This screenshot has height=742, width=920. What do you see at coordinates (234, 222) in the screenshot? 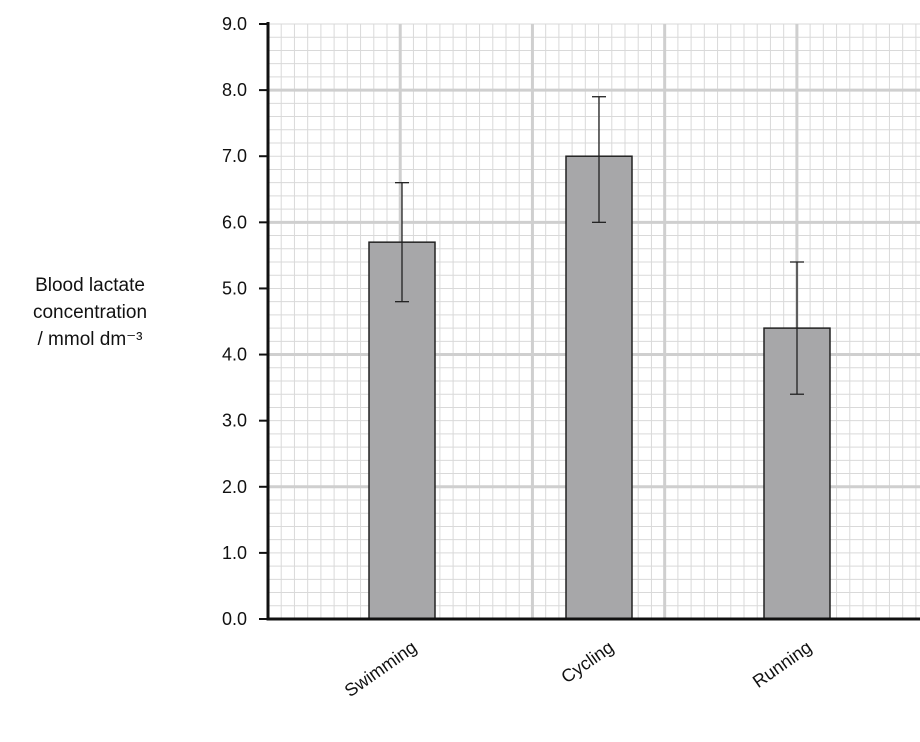
I see `y-tick-label: 6.0` at bounding box center [234, 222].